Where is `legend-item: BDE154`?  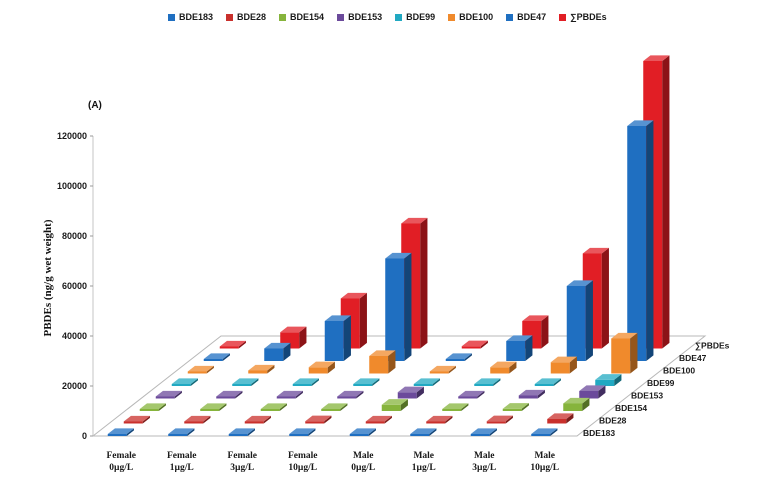
legend-item: BDE154 is located at coordinates (301, 17).